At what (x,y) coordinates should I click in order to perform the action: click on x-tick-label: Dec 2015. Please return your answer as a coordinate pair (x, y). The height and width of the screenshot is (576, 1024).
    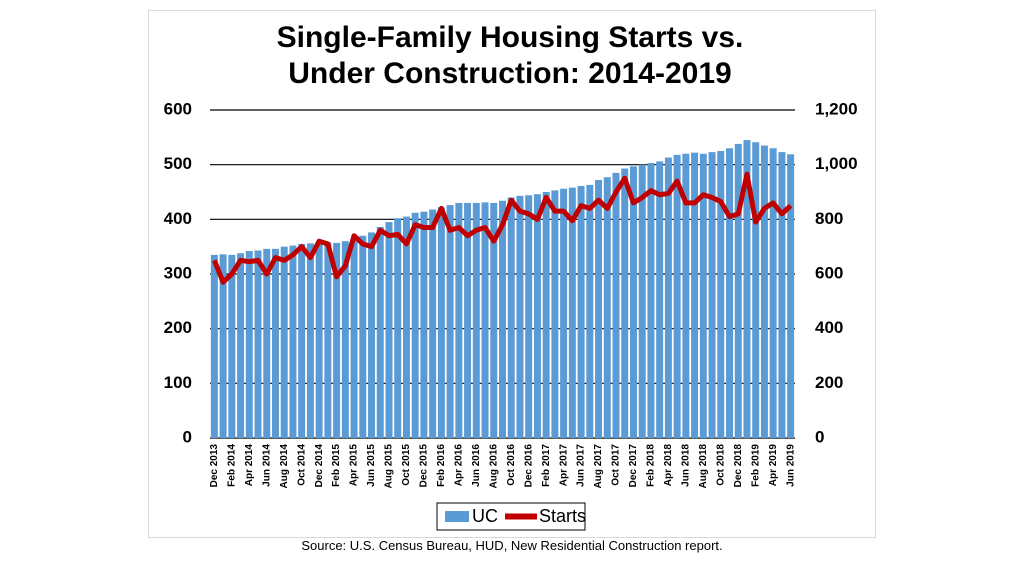
    Looking at the image, I should click on (424, 466).